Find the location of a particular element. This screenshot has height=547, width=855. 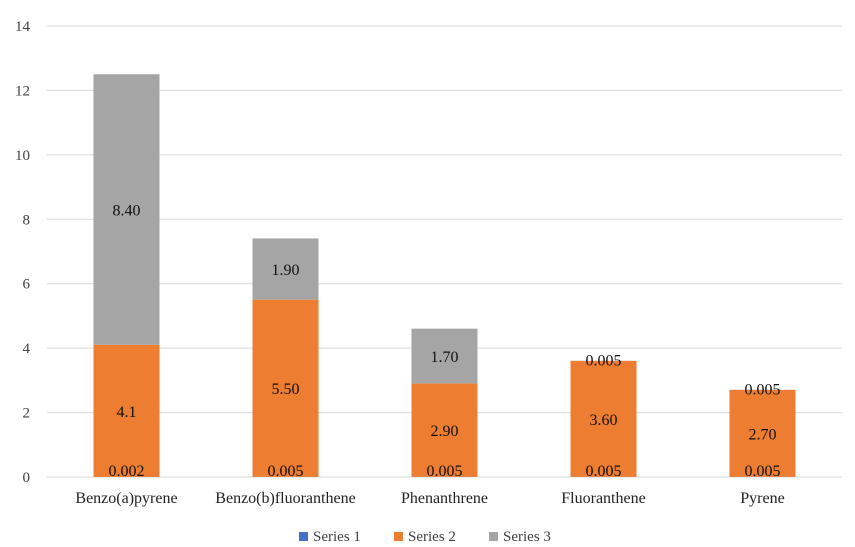

y-tick-label: 10 is located at coordinates (22, 156).